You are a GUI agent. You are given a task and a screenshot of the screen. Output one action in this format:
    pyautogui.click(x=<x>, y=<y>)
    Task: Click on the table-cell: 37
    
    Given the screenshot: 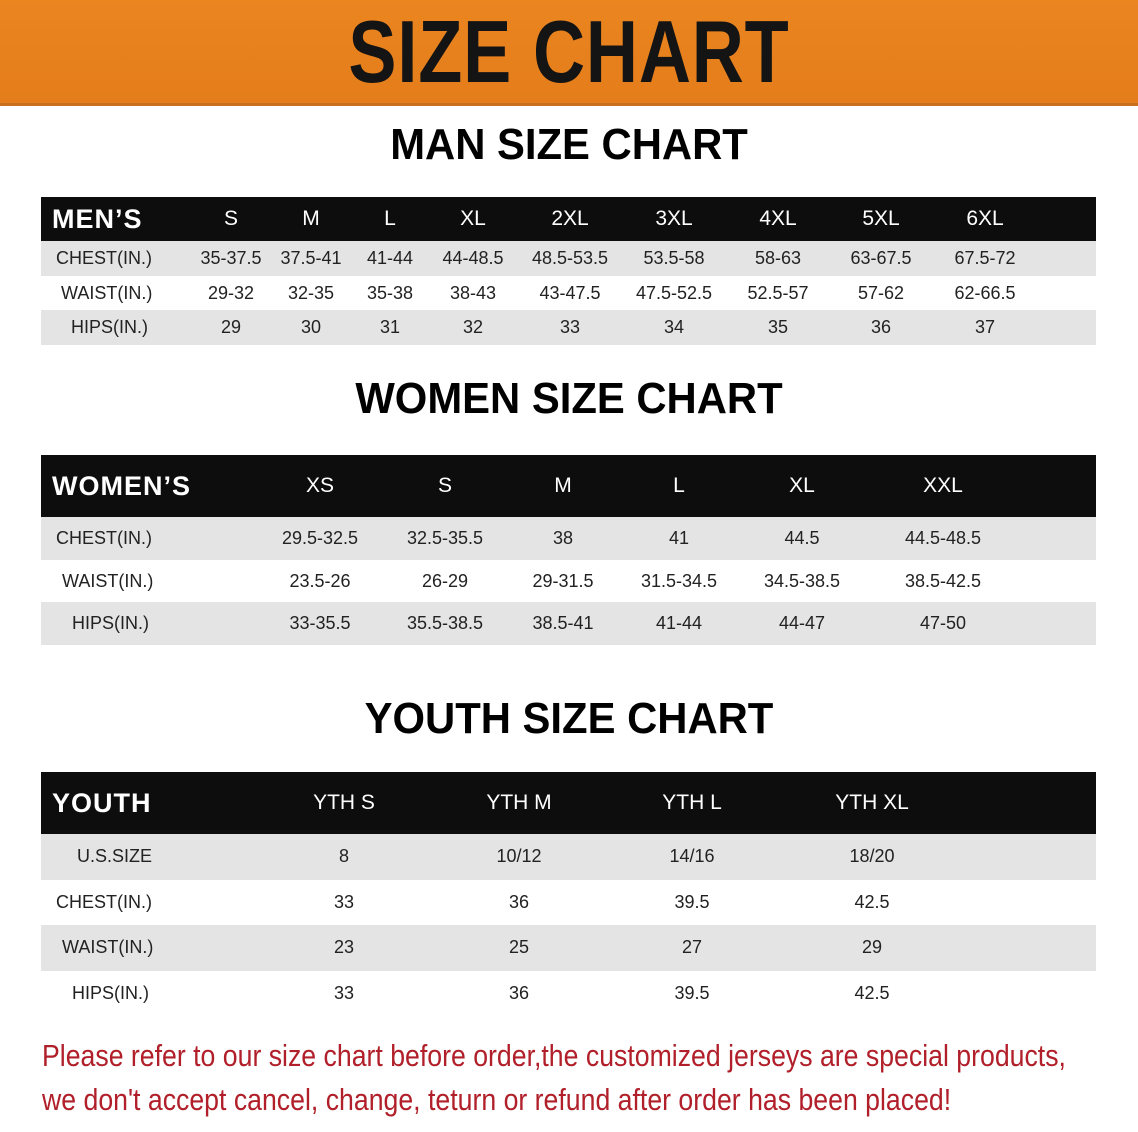 What is the action you would take?
    pyautogui.click(x=985, y=327)
    